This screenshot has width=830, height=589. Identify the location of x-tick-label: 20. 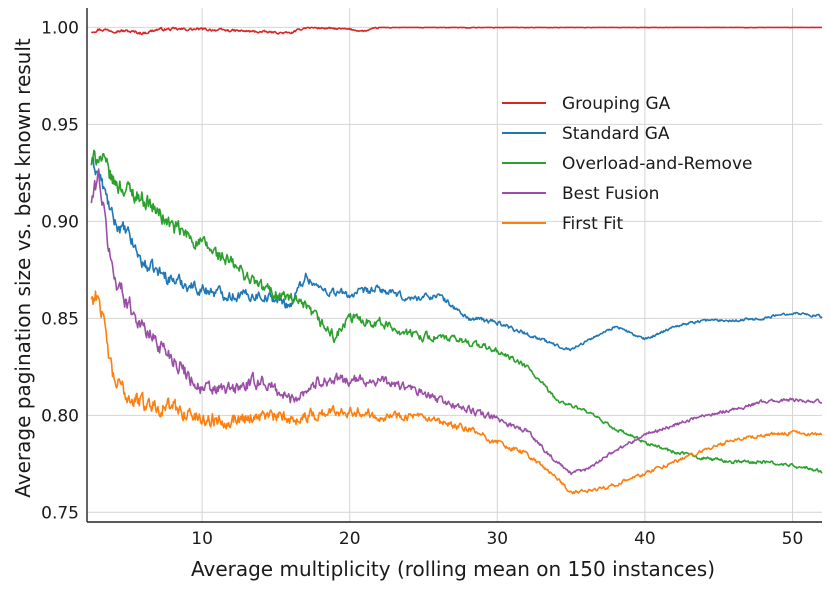
(350, 539).